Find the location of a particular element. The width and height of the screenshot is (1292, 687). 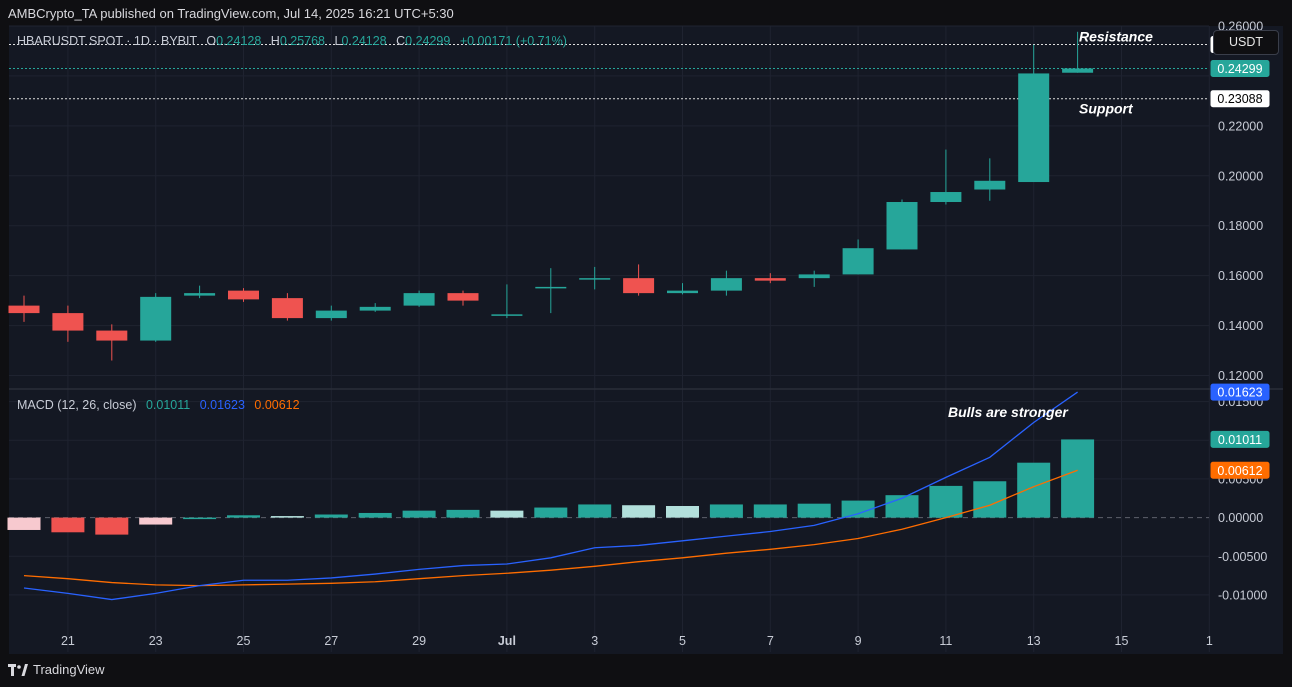

signal-axis-label: 0.00612 is located at coordinates (1239, 471).